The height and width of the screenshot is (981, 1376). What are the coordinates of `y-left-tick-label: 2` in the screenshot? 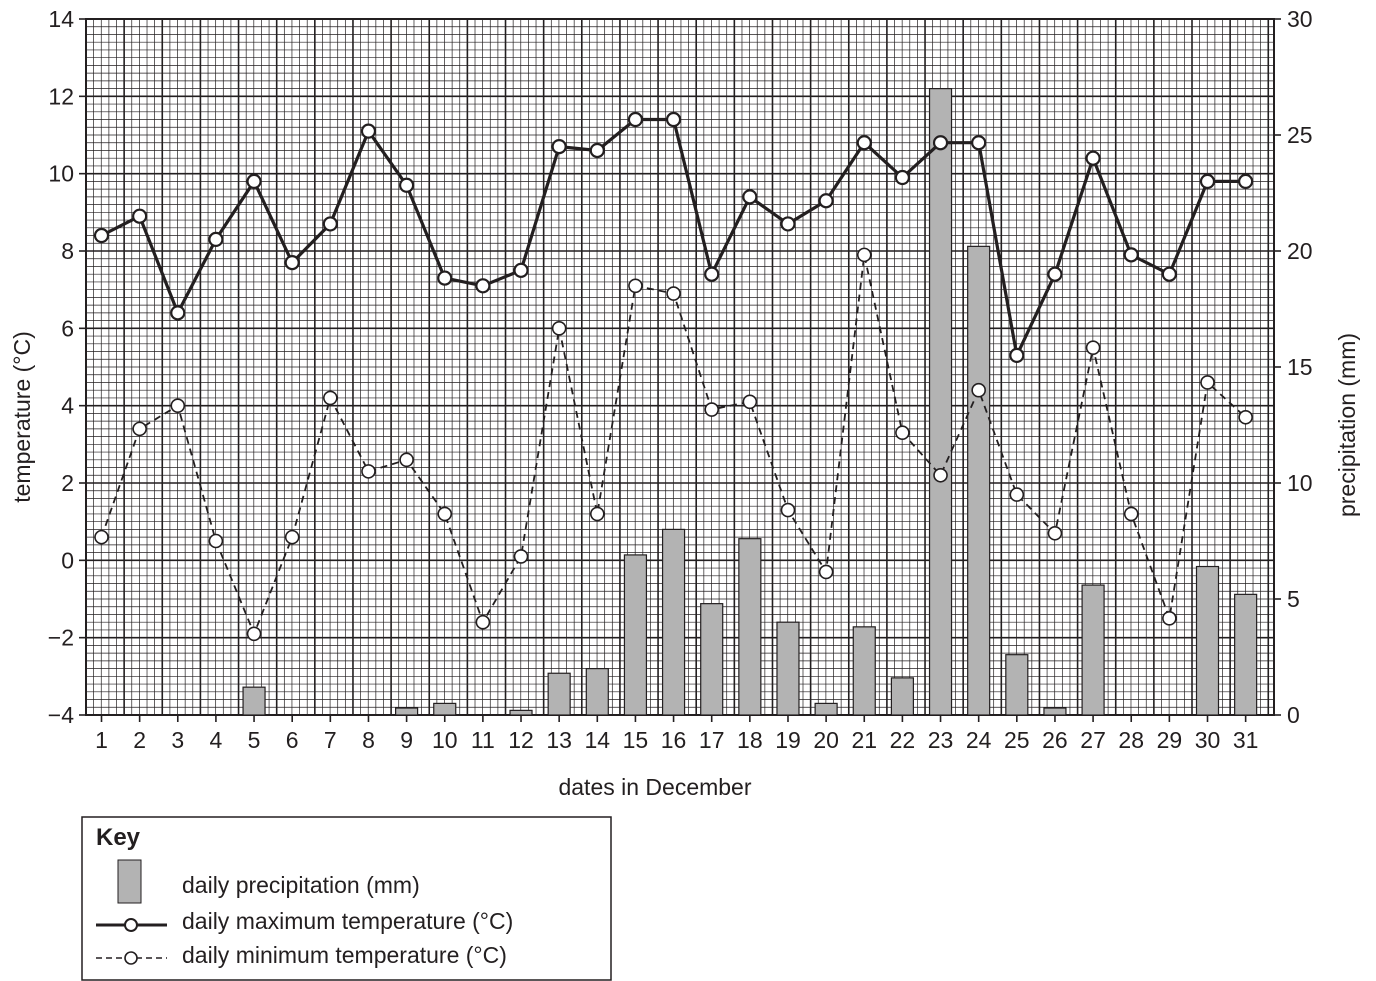 It's located at (67, 483).